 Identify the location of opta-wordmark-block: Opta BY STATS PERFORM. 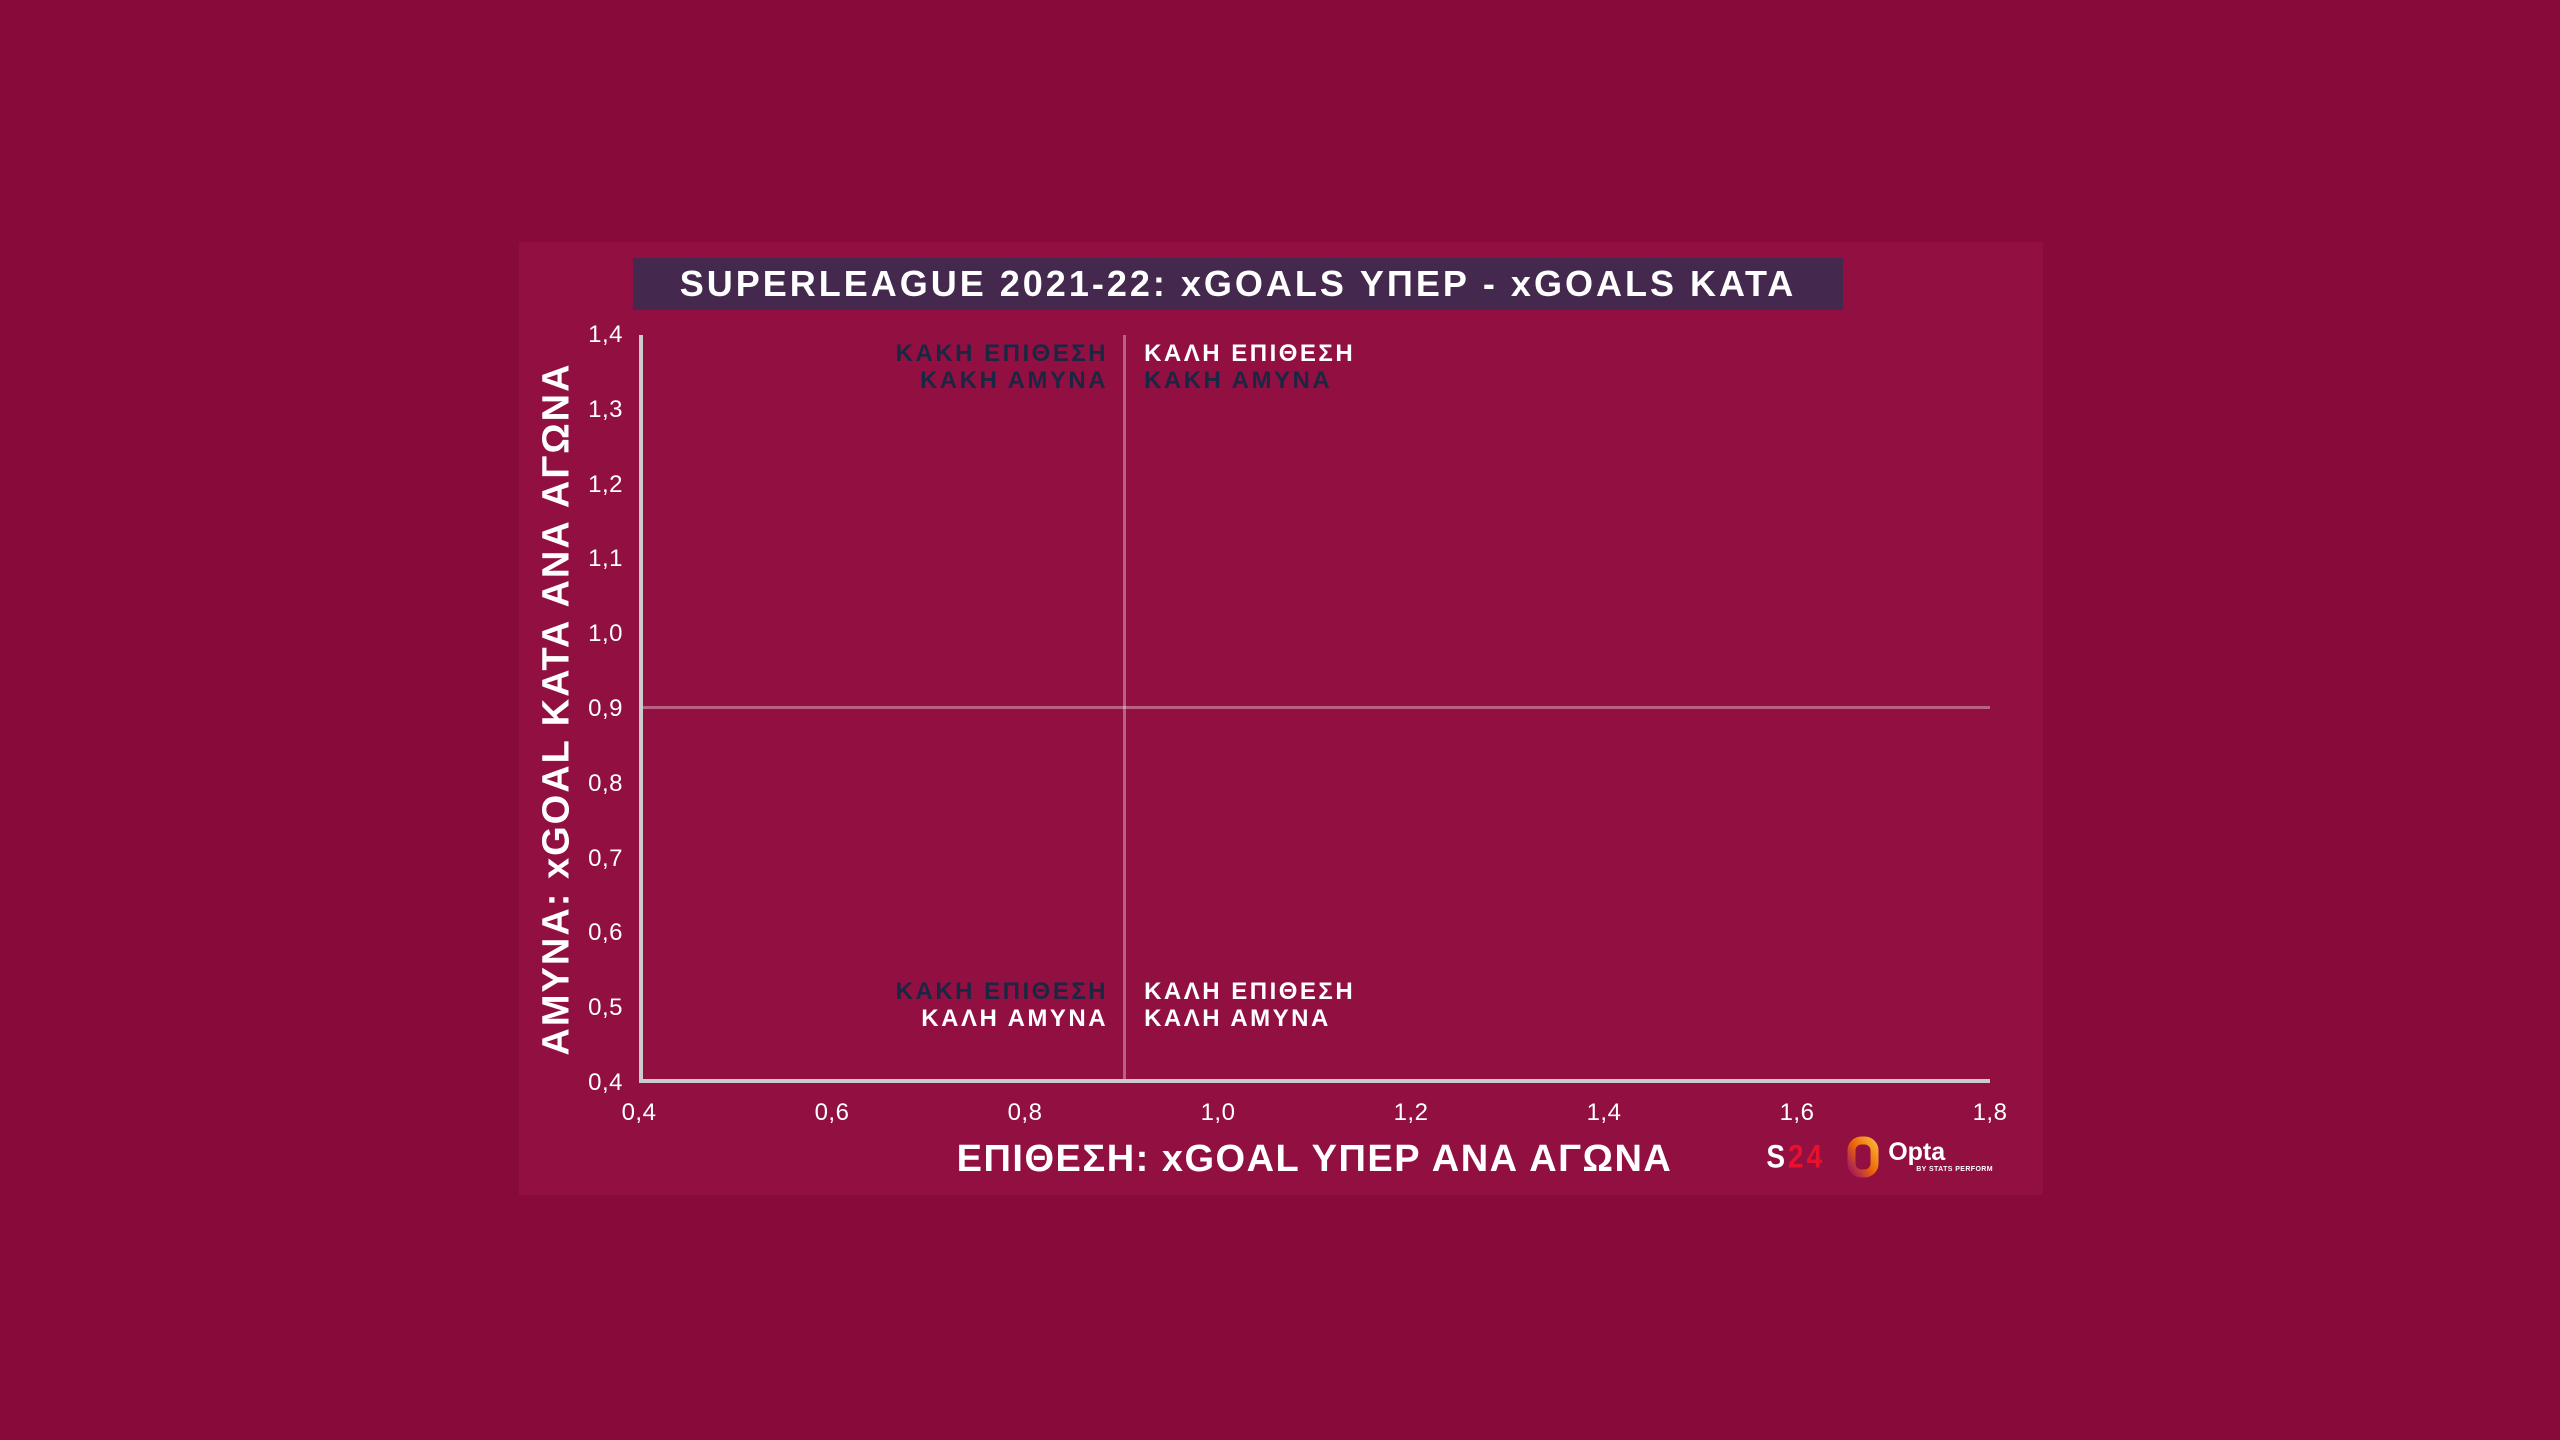
(1940, 1155).